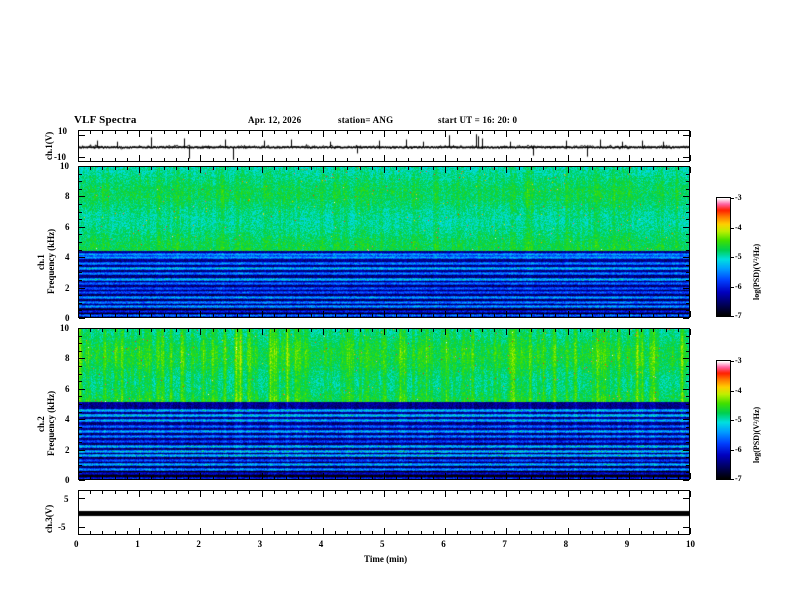  What do you see at coordinates (738, 315) in the screenshot?
I see `colorbar-tick-label: -7` at bounding box center [738, 315].